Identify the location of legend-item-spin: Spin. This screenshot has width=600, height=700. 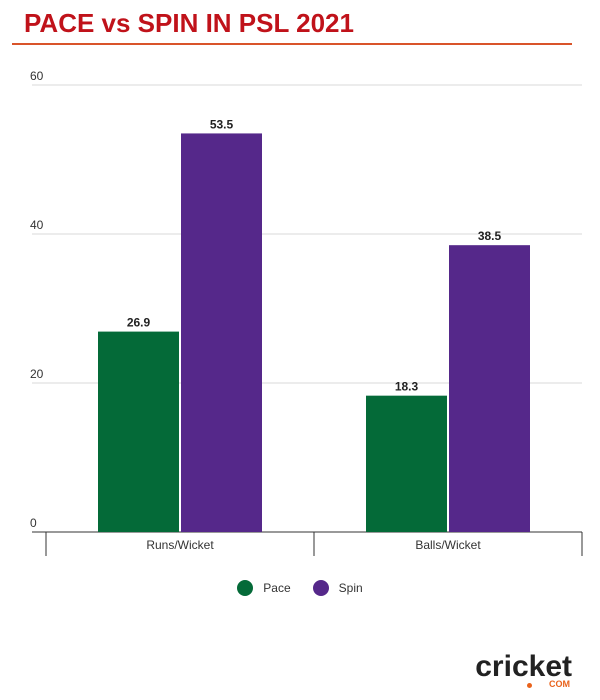
(337, 588).